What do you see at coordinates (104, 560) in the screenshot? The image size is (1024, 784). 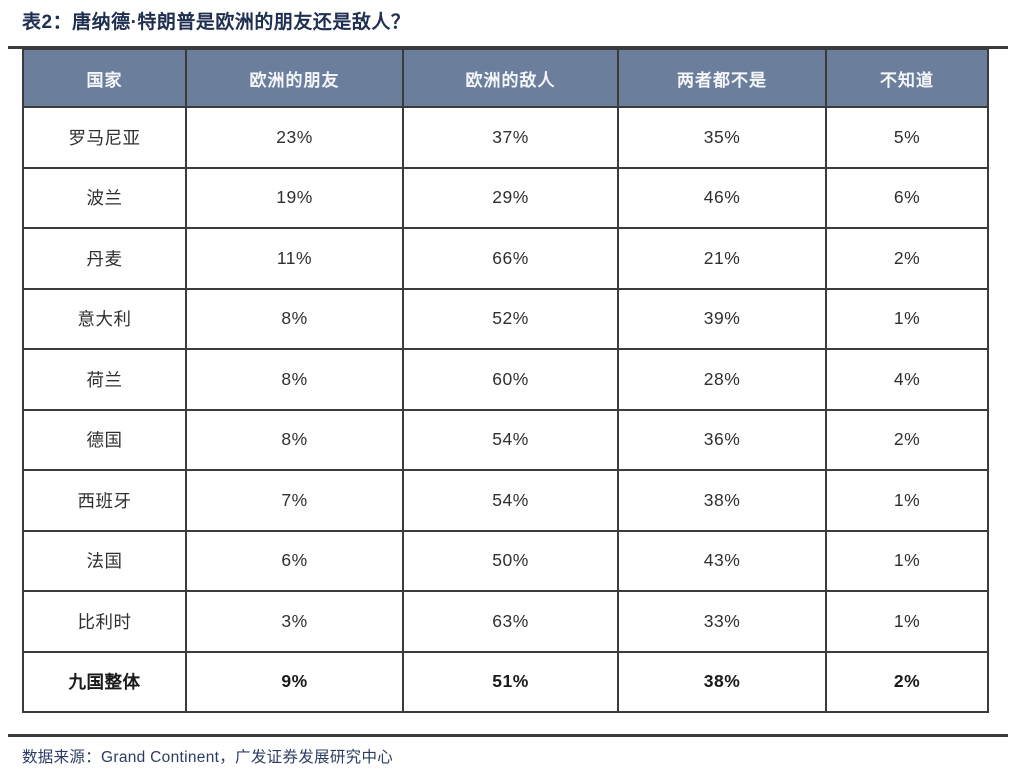 I see `country-cell: 法国` at bounding box center [104, 560].